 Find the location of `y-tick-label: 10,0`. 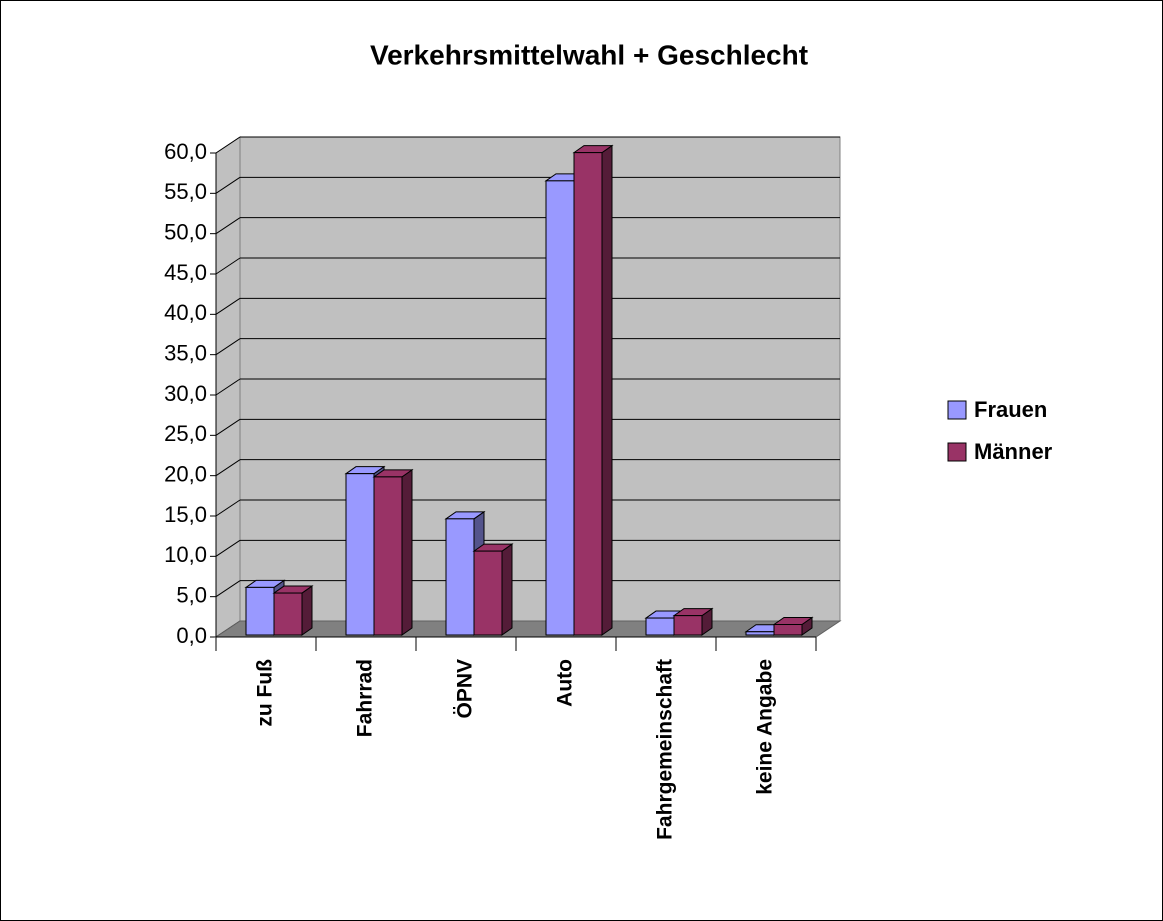

y-tick-label: 10,0 is located at coordinates (185, 554).